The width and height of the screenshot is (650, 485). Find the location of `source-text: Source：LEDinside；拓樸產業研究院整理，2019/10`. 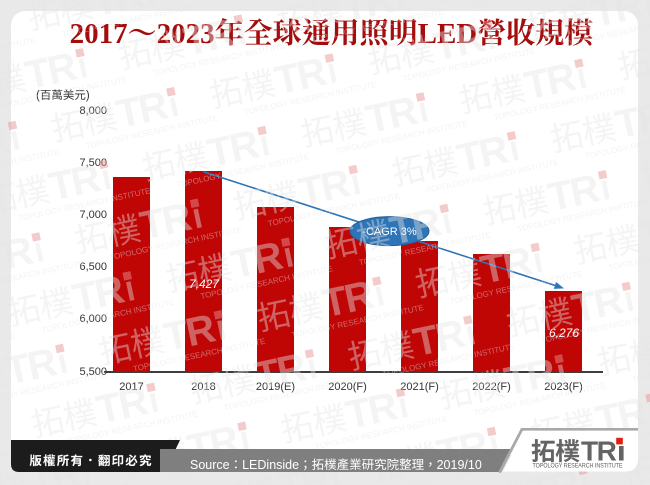

source-text: Source：LEDinside；拓樸產業研究院整理，2019/10 is located at coordinates (336, 464).